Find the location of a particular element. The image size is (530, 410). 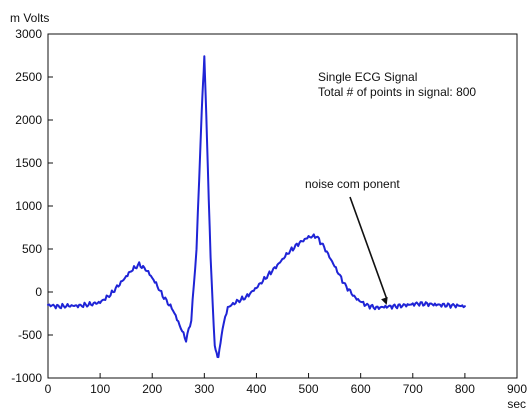

x-tick-label-9: 900 is located at coordinates (517, 389).